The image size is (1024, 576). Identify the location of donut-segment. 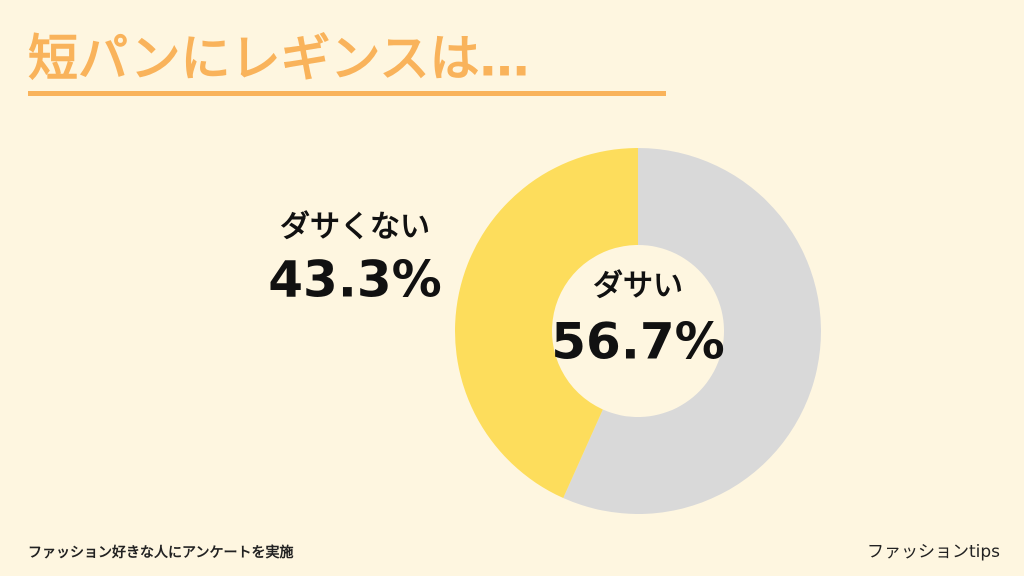
(546, 323).